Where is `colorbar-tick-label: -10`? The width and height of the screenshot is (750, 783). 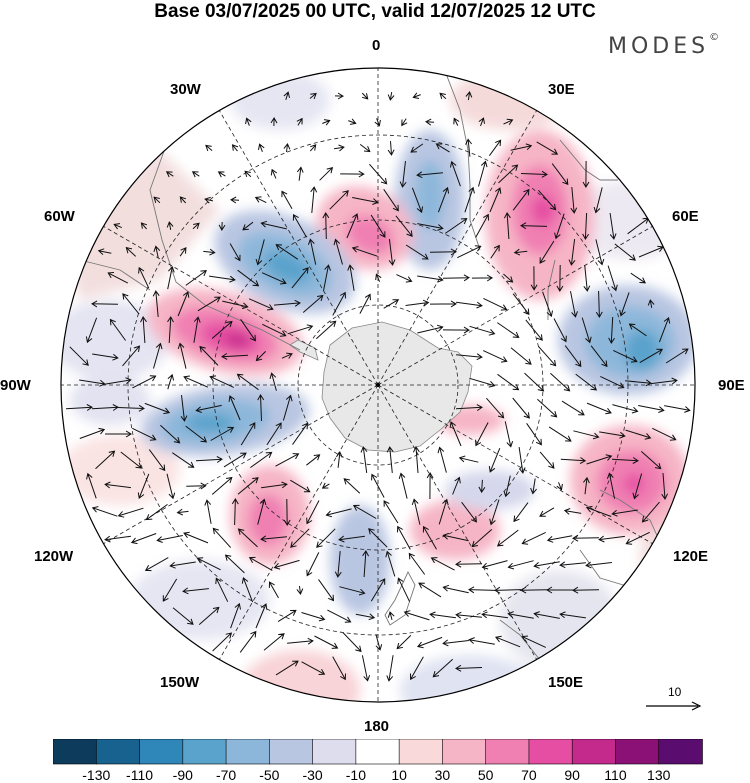 colorbar-tick-label: -10 is located at coordinates (355, 775).